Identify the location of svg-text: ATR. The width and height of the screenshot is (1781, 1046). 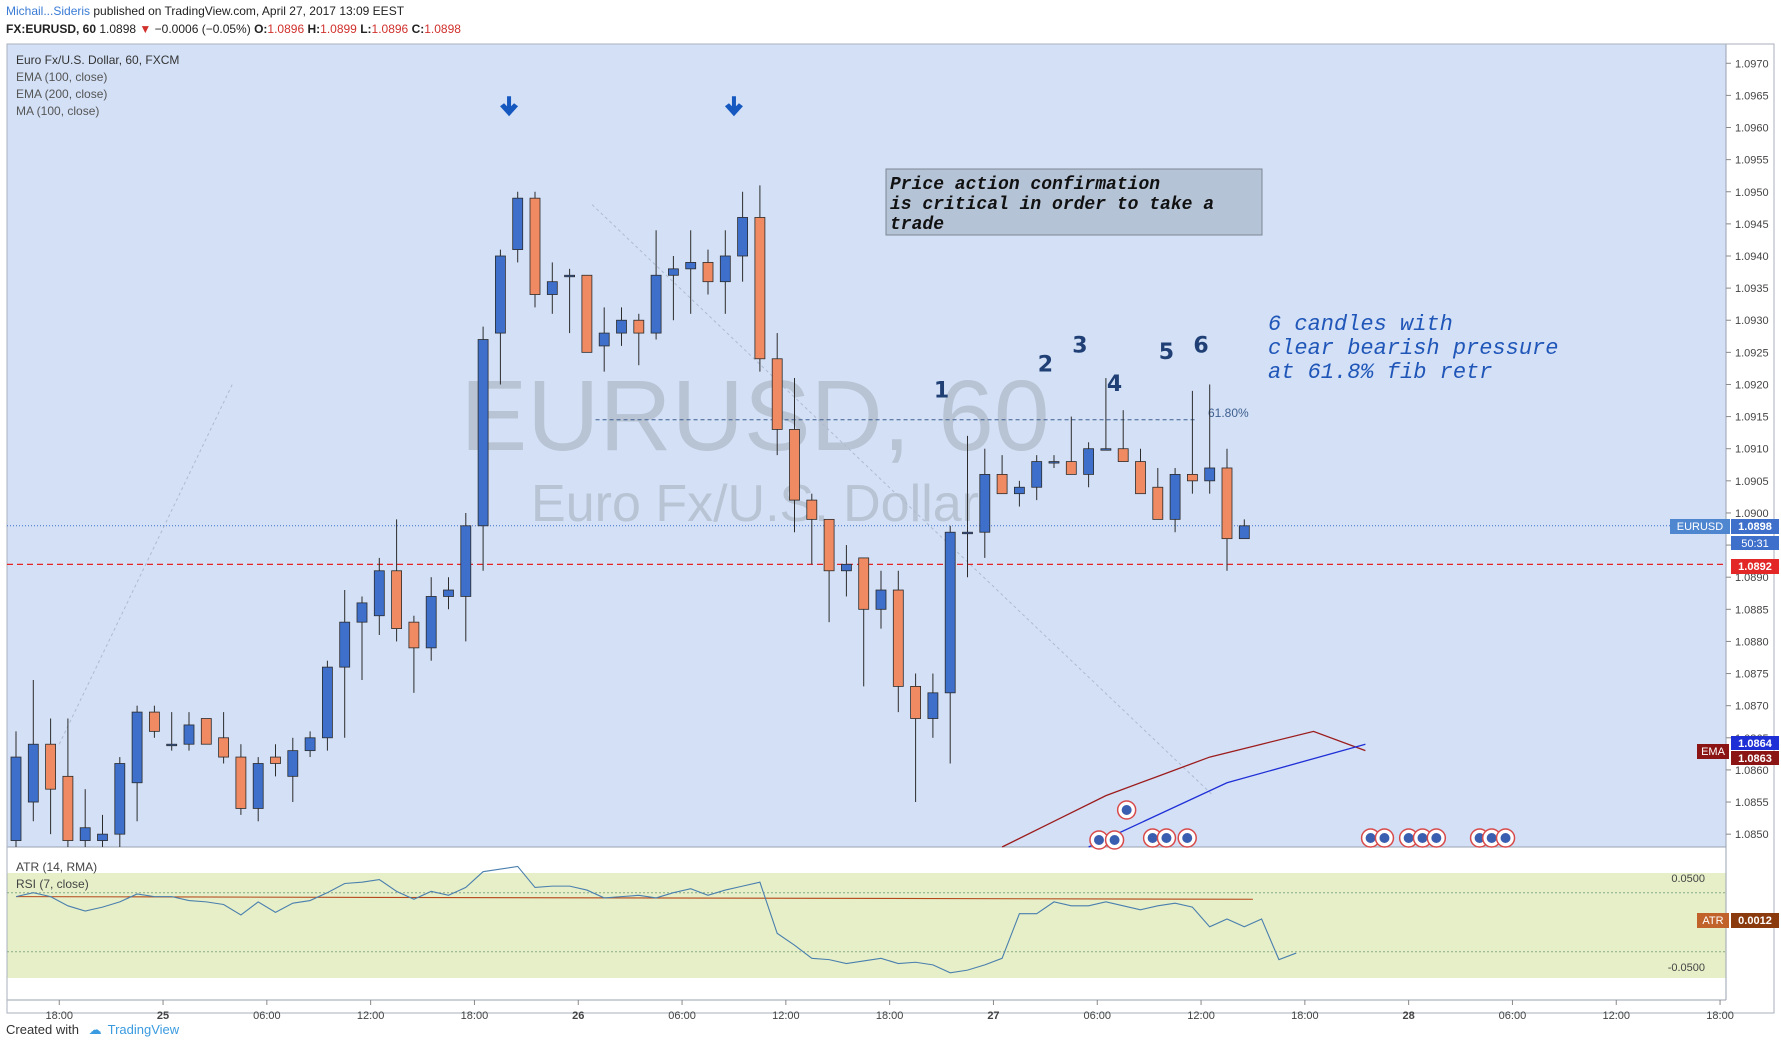
(1712, 921).